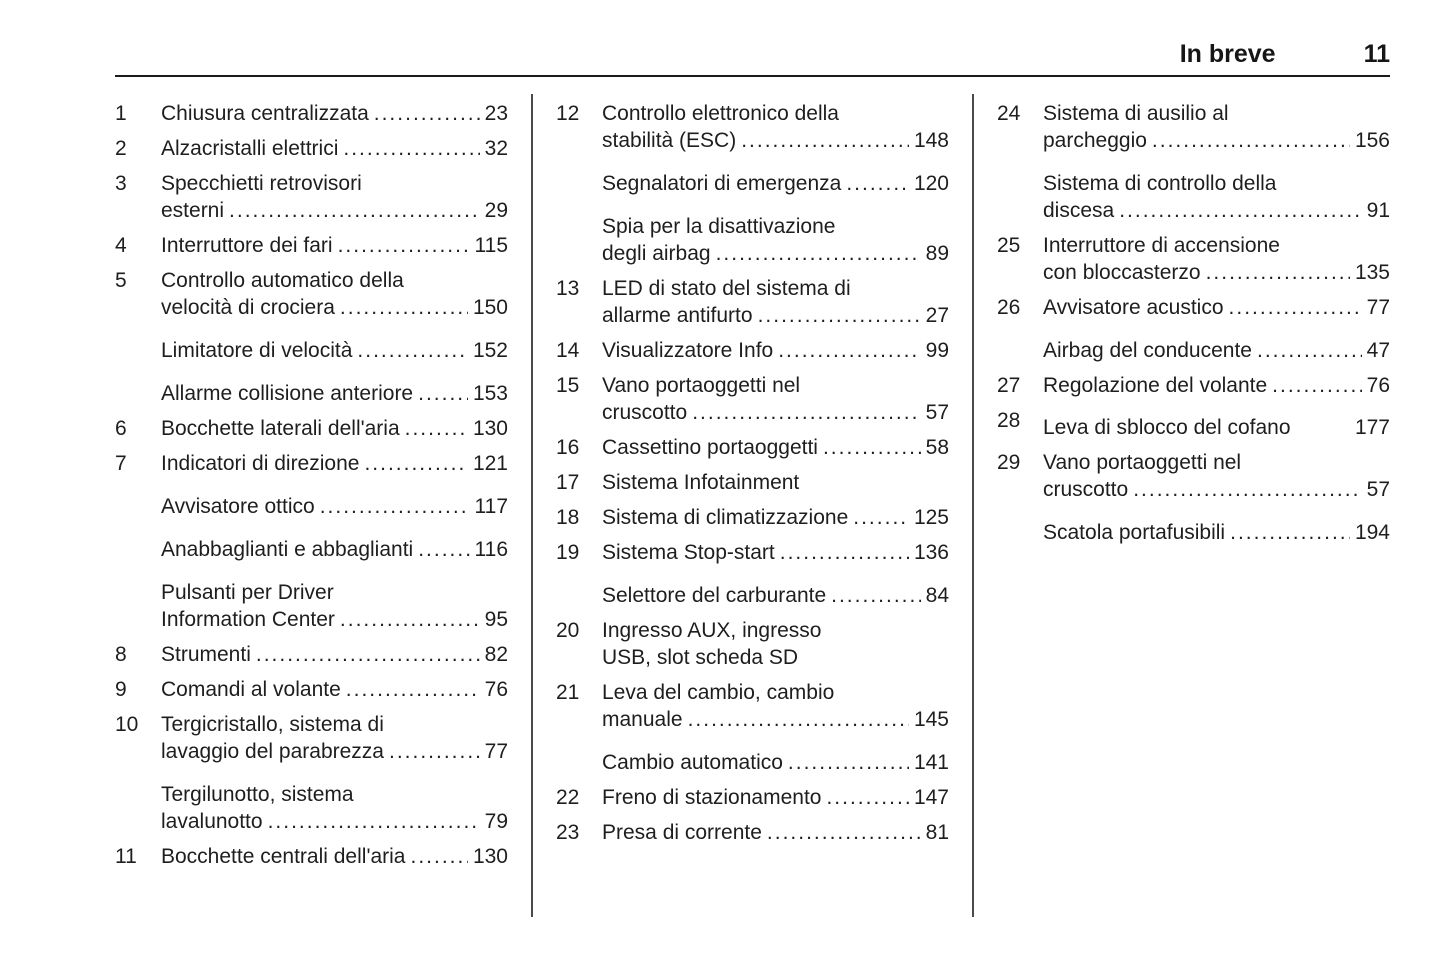  I want to click on entry-text: parcheggio, so click(1095, 140).